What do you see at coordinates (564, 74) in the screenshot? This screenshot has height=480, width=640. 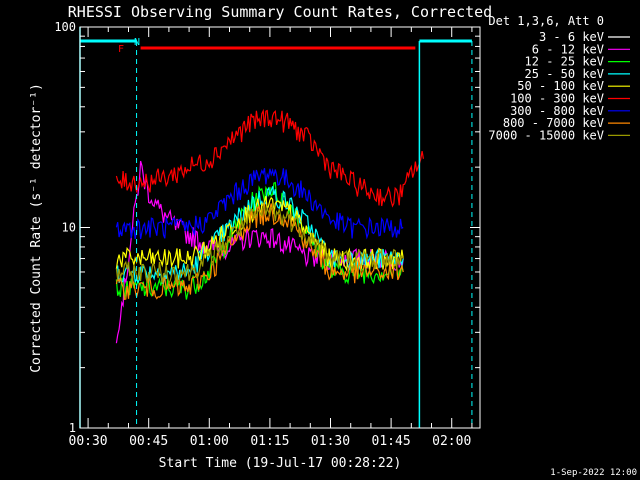 I see `legend-label-3: 25 - 50 keV` at bounding box center [564, 74].